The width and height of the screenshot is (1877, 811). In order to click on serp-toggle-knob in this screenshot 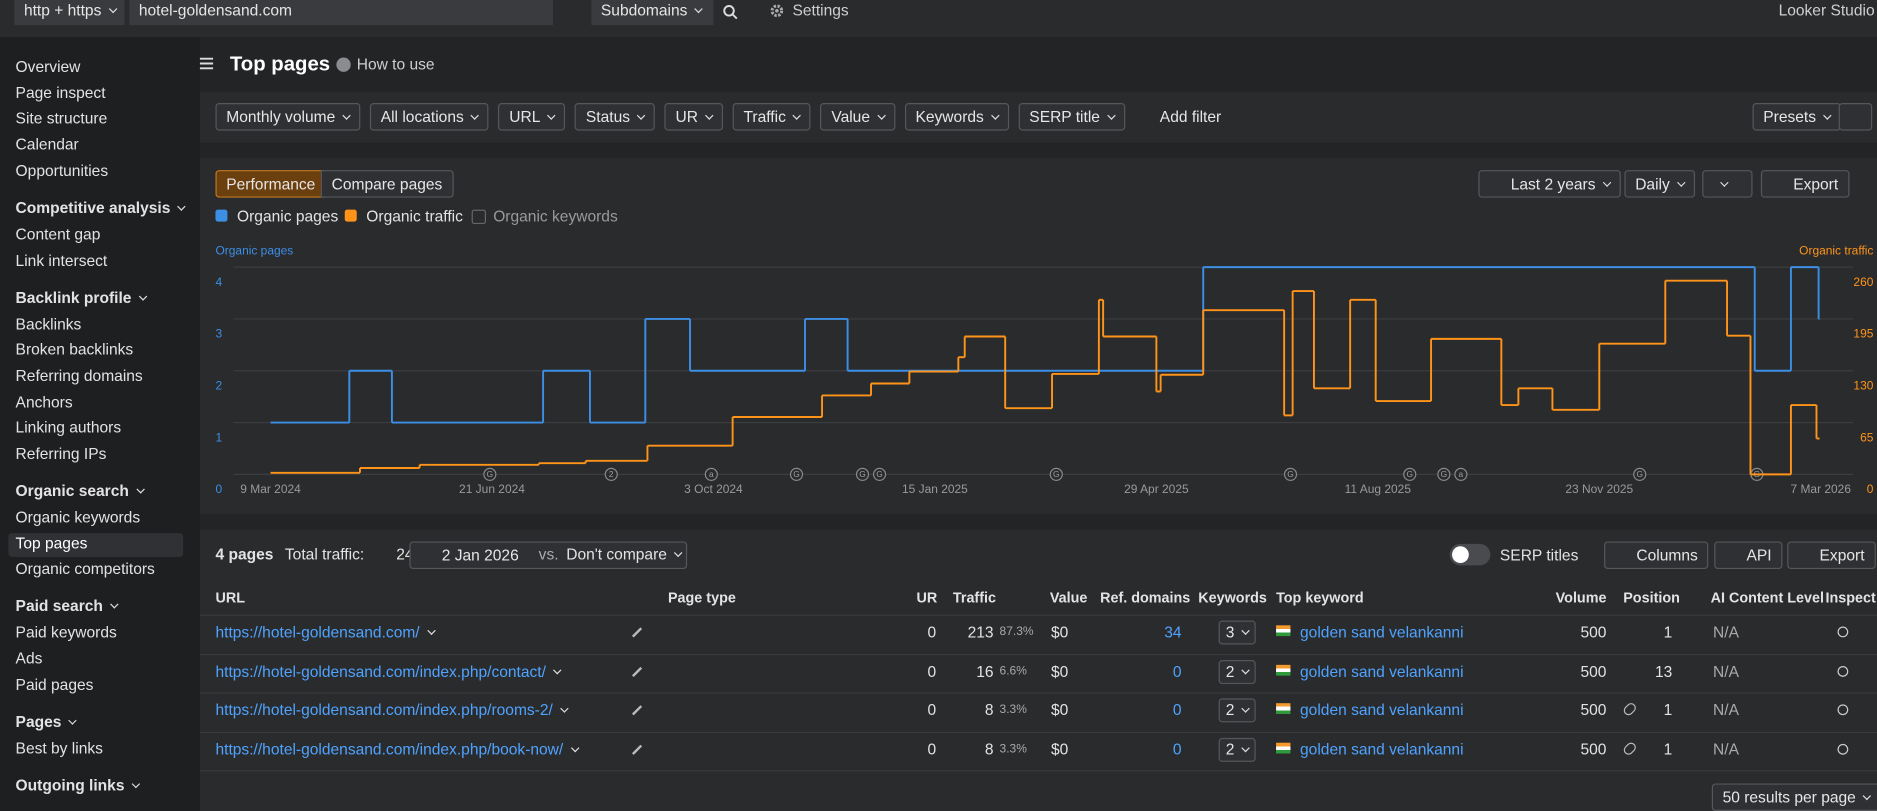, I will do `click(1460, 555)`.